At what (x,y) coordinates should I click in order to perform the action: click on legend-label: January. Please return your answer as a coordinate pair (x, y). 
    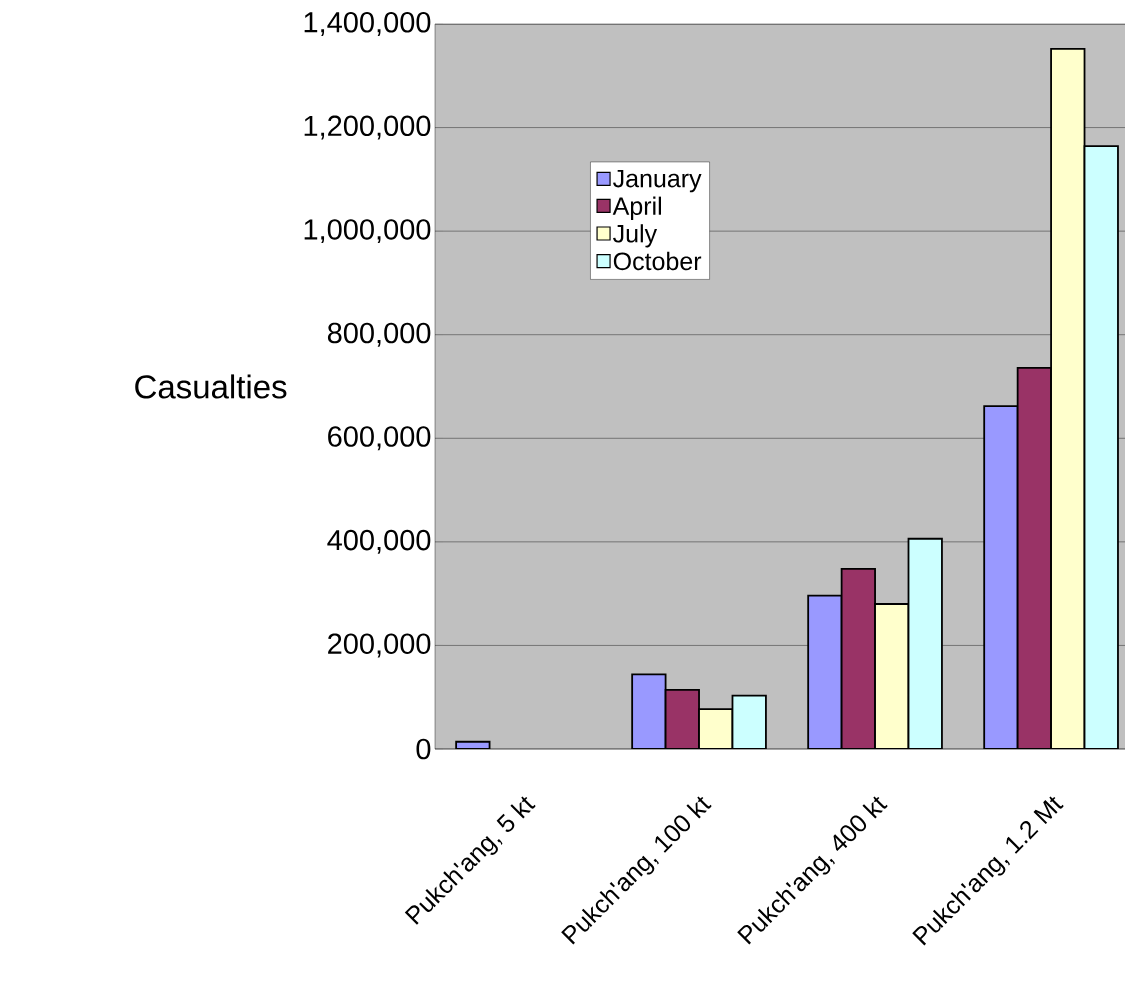
    Looking at the image, I should click on (657, 181).